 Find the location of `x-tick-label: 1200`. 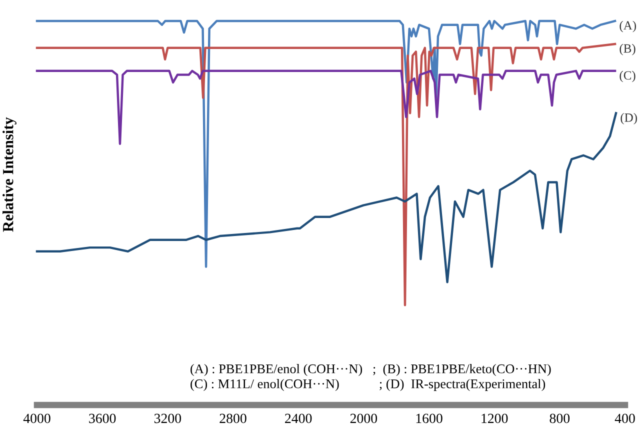

x-tick-label: 1200 is located at coordinates (495, 419).